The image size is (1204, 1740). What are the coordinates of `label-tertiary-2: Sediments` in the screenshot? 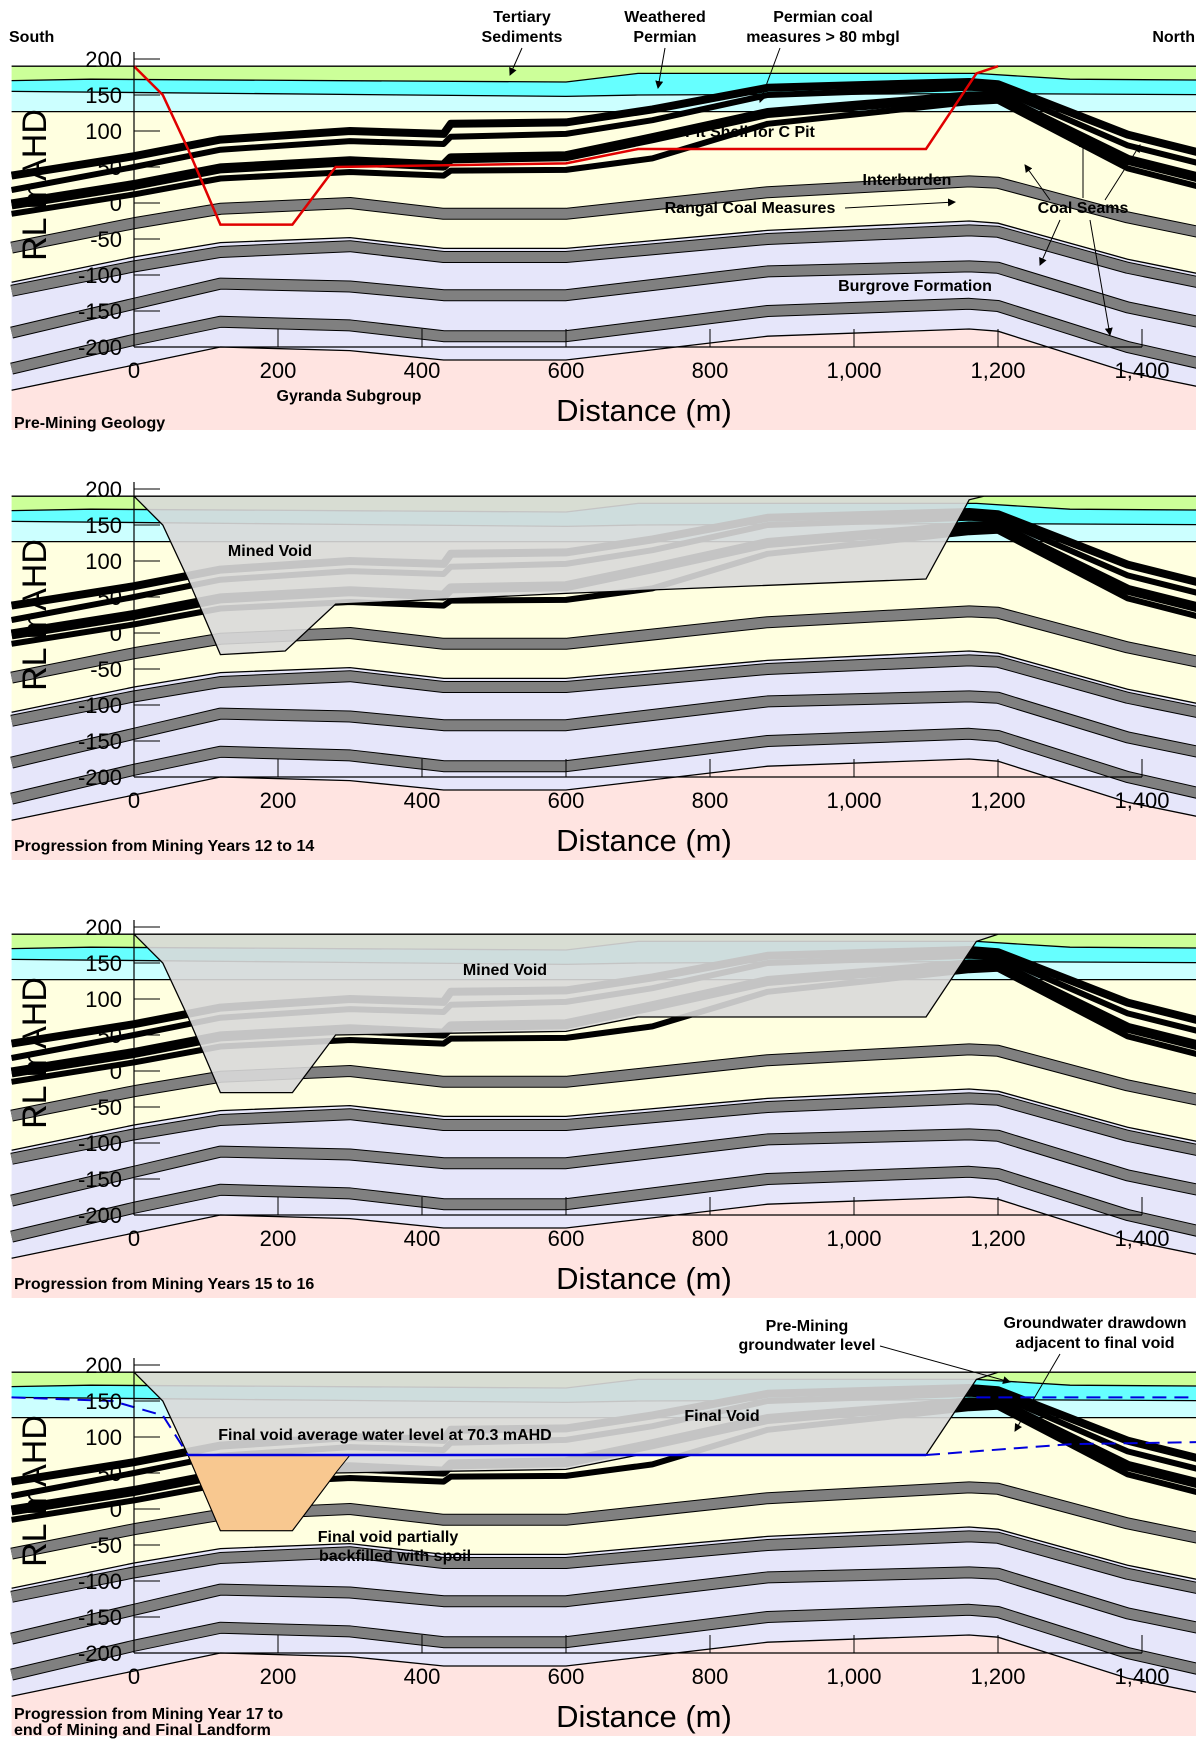 It's located at (522, 37).